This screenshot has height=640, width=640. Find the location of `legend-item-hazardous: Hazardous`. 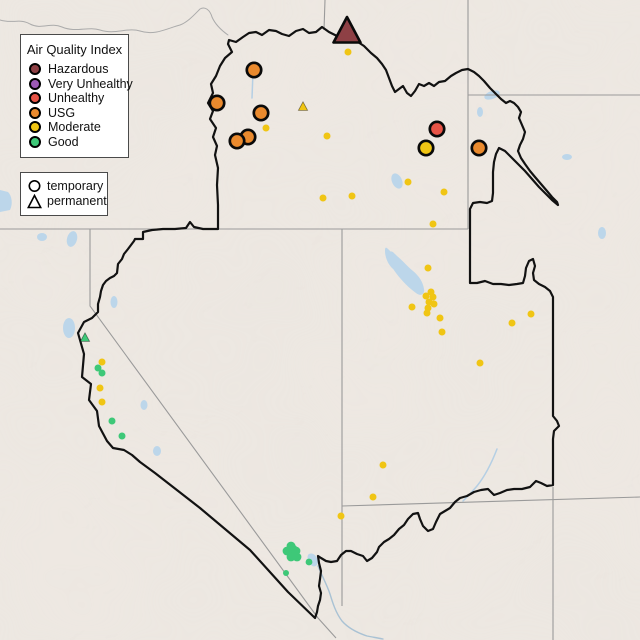

legend-item-hazardous: Hazardous is located at coordinates (74, 69).